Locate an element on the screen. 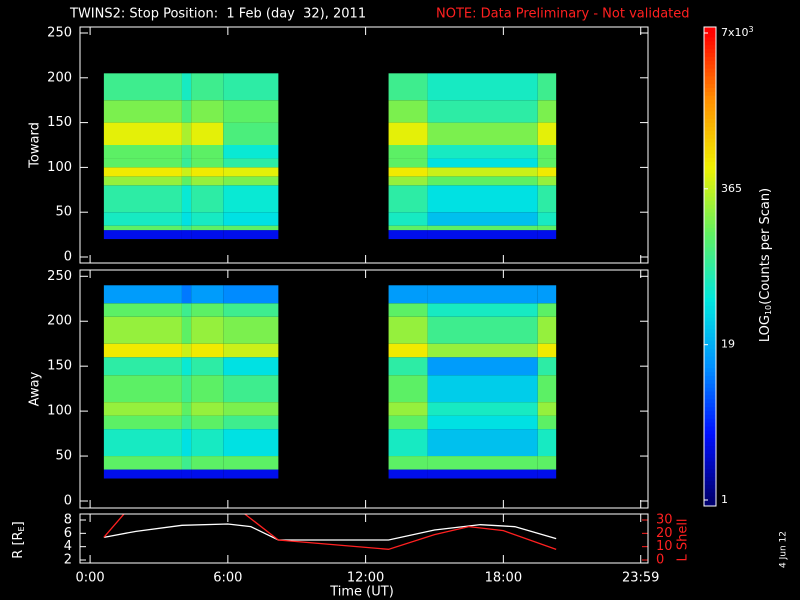  plot-frame is located at coordinates (364, 538).